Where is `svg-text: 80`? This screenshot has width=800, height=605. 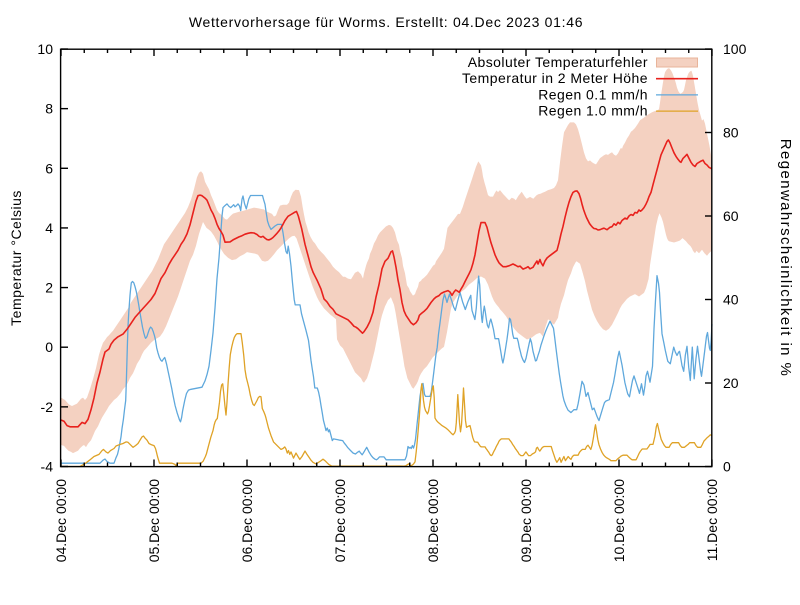 svg-text: 80 is located at coordinates (731, 133).